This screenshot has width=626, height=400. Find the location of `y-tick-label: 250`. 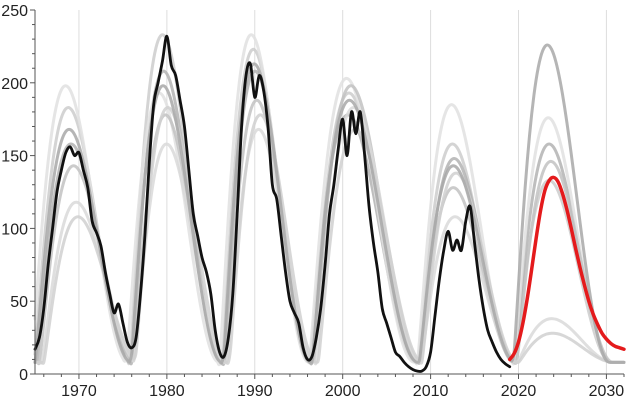

y-tick-label: 250 is located at coordinates (14, 11).